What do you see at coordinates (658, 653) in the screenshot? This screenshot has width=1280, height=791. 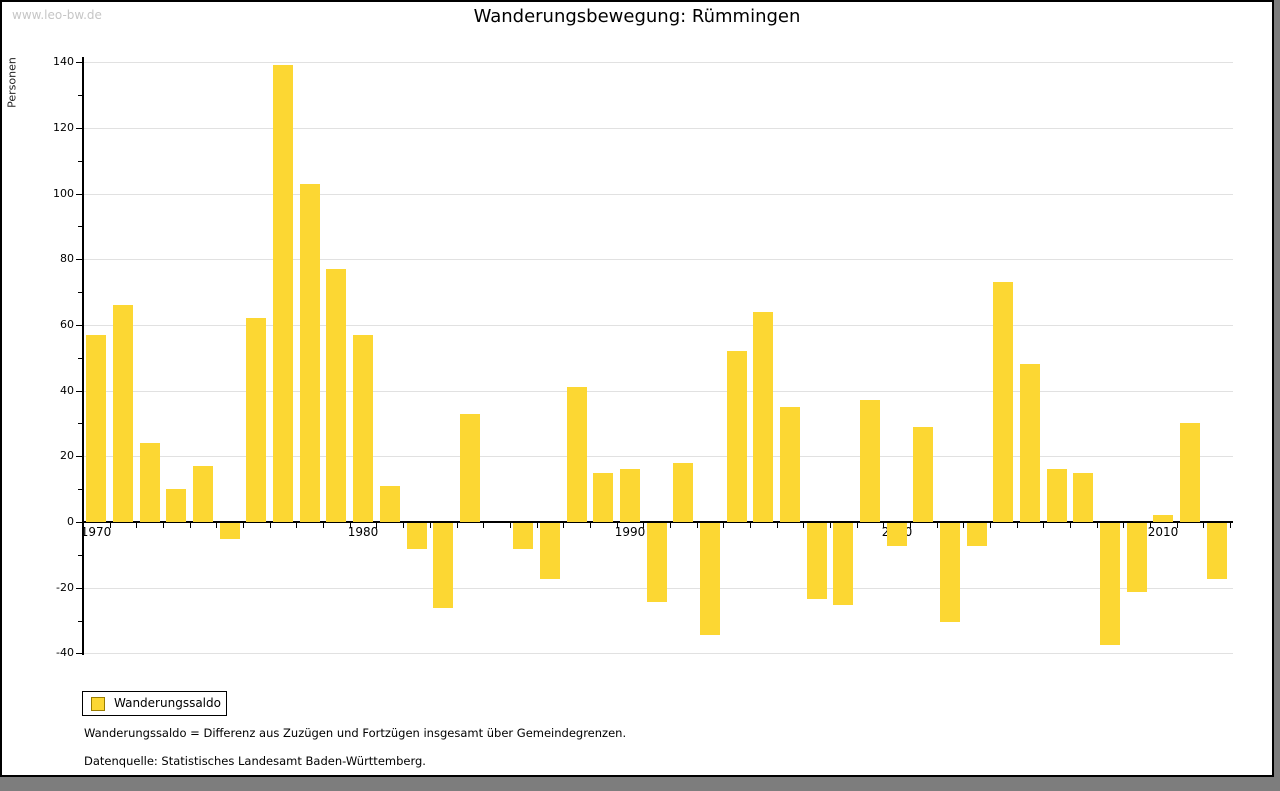 I see `gridline-y--40` at bounding box center [658, 653].